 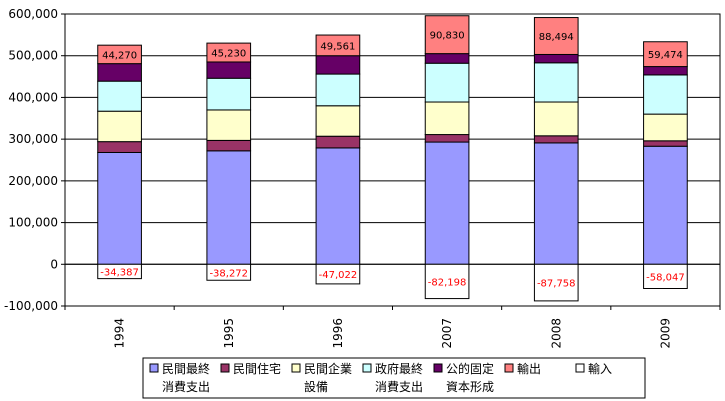 I want to click on legend-label: 民間住宅, so click(x=257, y=368).